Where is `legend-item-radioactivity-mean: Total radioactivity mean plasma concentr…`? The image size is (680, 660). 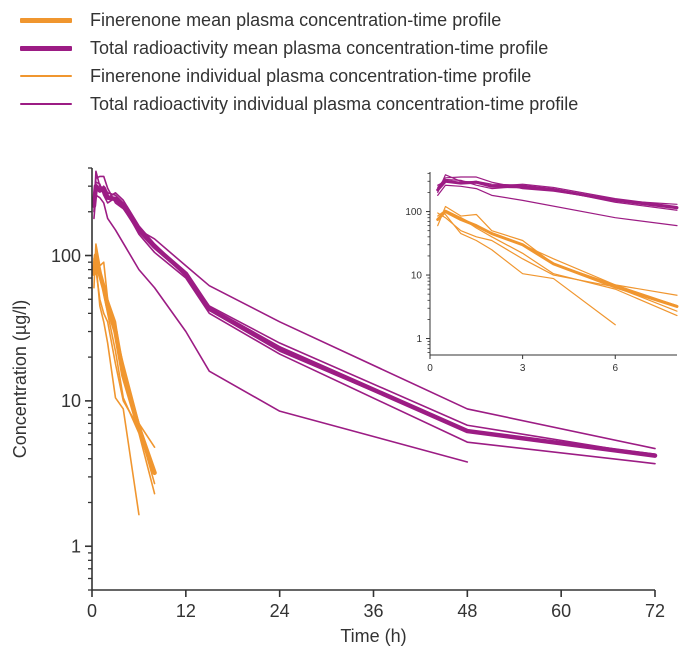 legend-item-radioactivity-mean: Total radioactivity mean plasma concentr… is located at coordinates (299, 48).